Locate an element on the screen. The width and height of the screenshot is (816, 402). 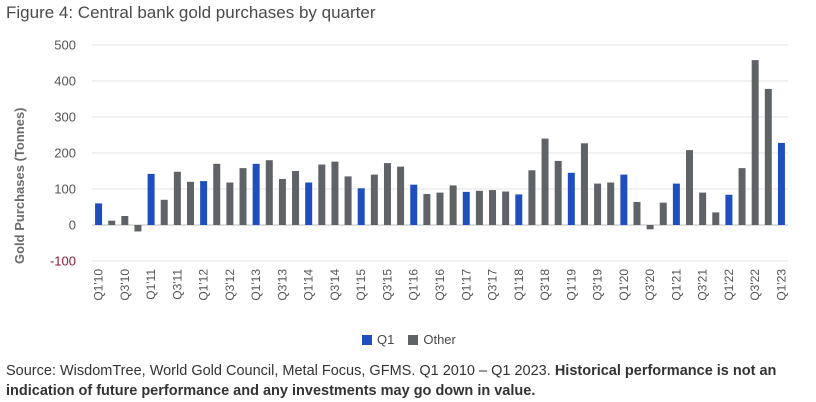
y-tick-label: 100 is located at coordinates (65, 189).